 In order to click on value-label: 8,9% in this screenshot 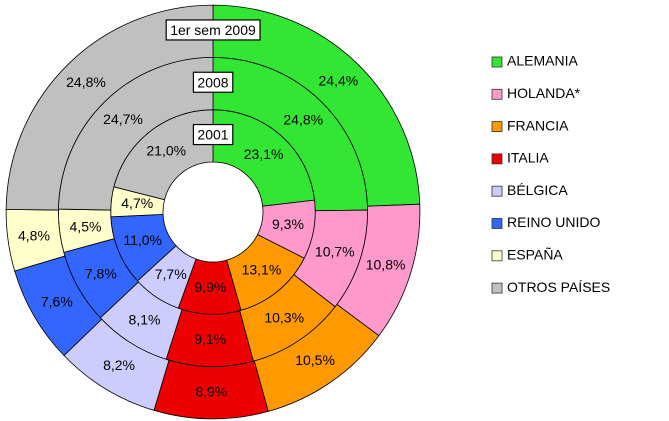, I will do `click(211, 391)`.